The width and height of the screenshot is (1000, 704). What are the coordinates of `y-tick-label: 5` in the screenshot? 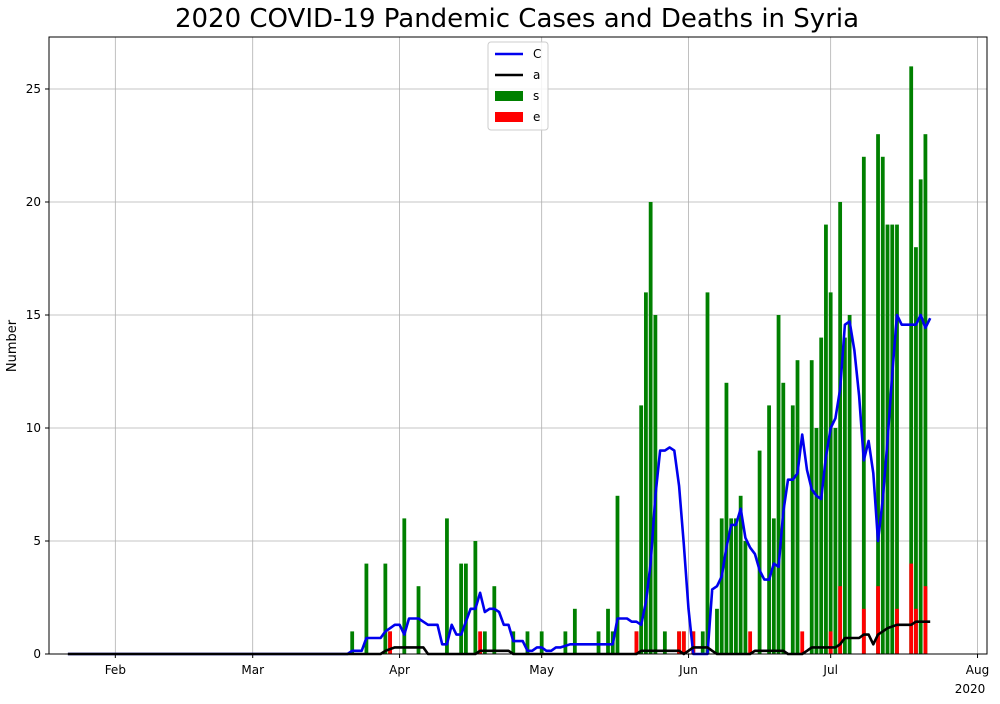 It's located at (37, 541).